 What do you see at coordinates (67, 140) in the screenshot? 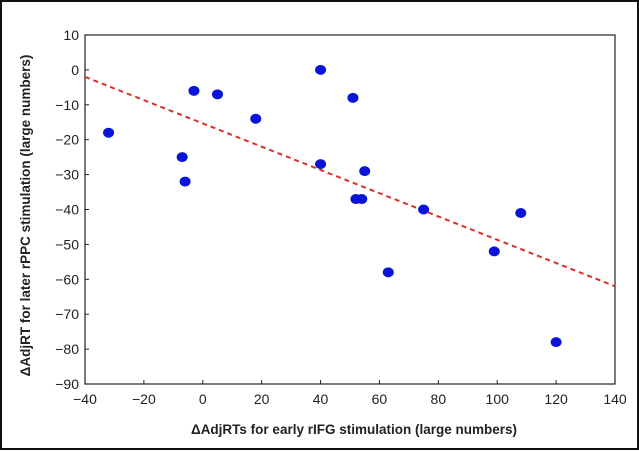
I see `y-tick-label: −20` at bounding box center [67, 140].